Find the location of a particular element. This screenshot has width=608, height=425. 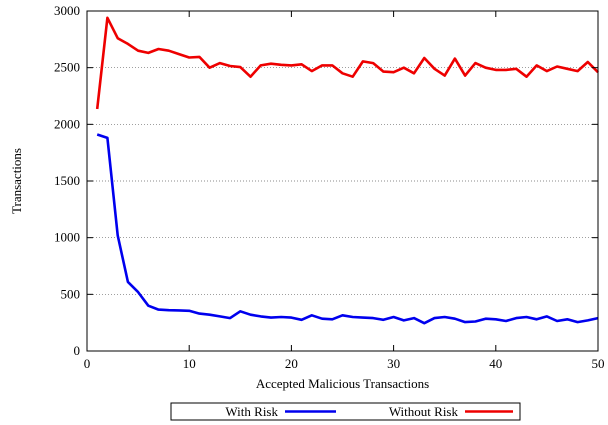

y-tick-label: 1500 is located at coordinates (67, 180).